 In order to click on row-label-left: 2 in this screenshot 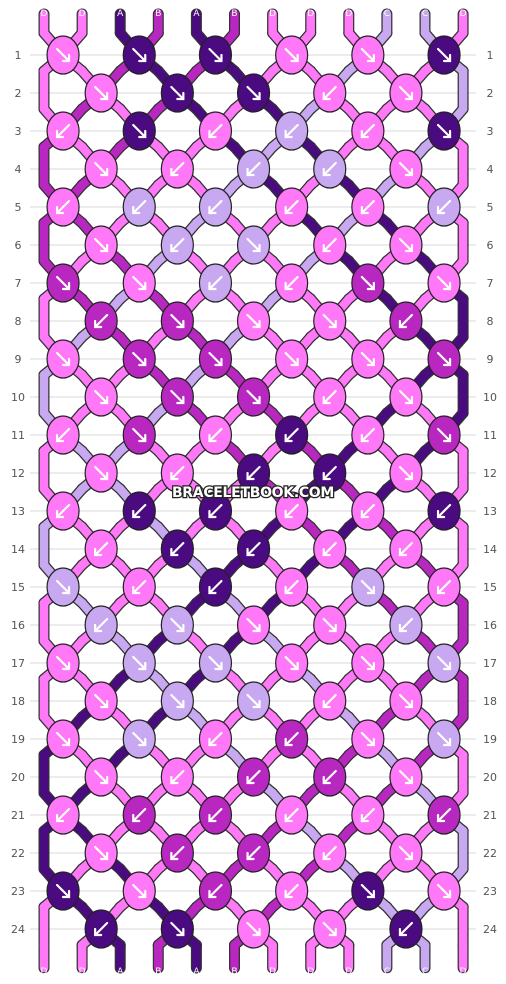, I will do `click(18, 93)`.